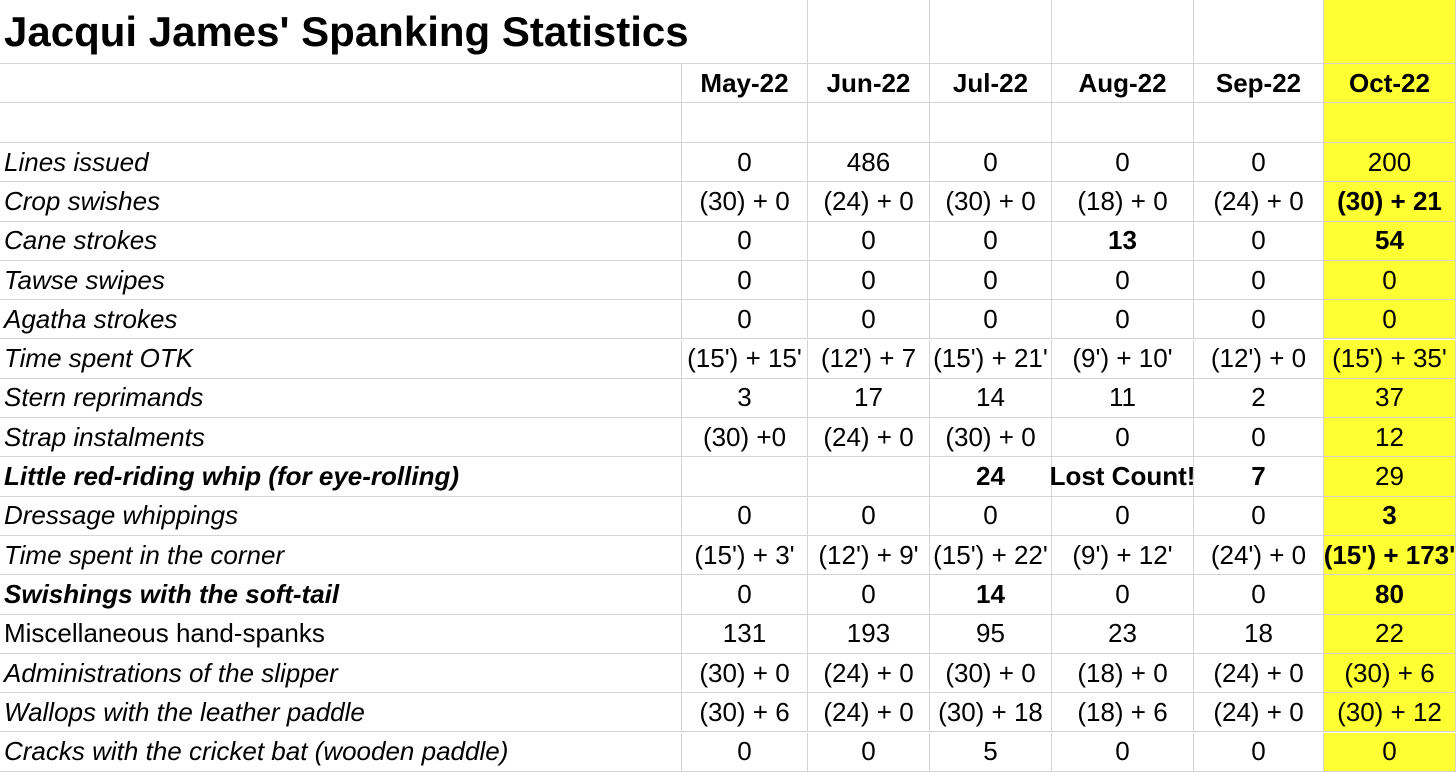 The image size is (1456, 772). Describe the element at coordinates (341, 595) in the screenshot. I see `row-label: Swishings with the soft-tail` at that location.